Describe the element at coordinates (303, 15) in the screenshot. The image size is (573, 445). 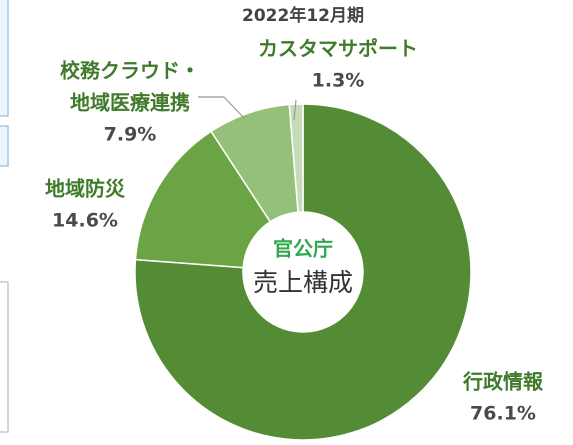
I see `chart-title: 2022年12月期` at that location.